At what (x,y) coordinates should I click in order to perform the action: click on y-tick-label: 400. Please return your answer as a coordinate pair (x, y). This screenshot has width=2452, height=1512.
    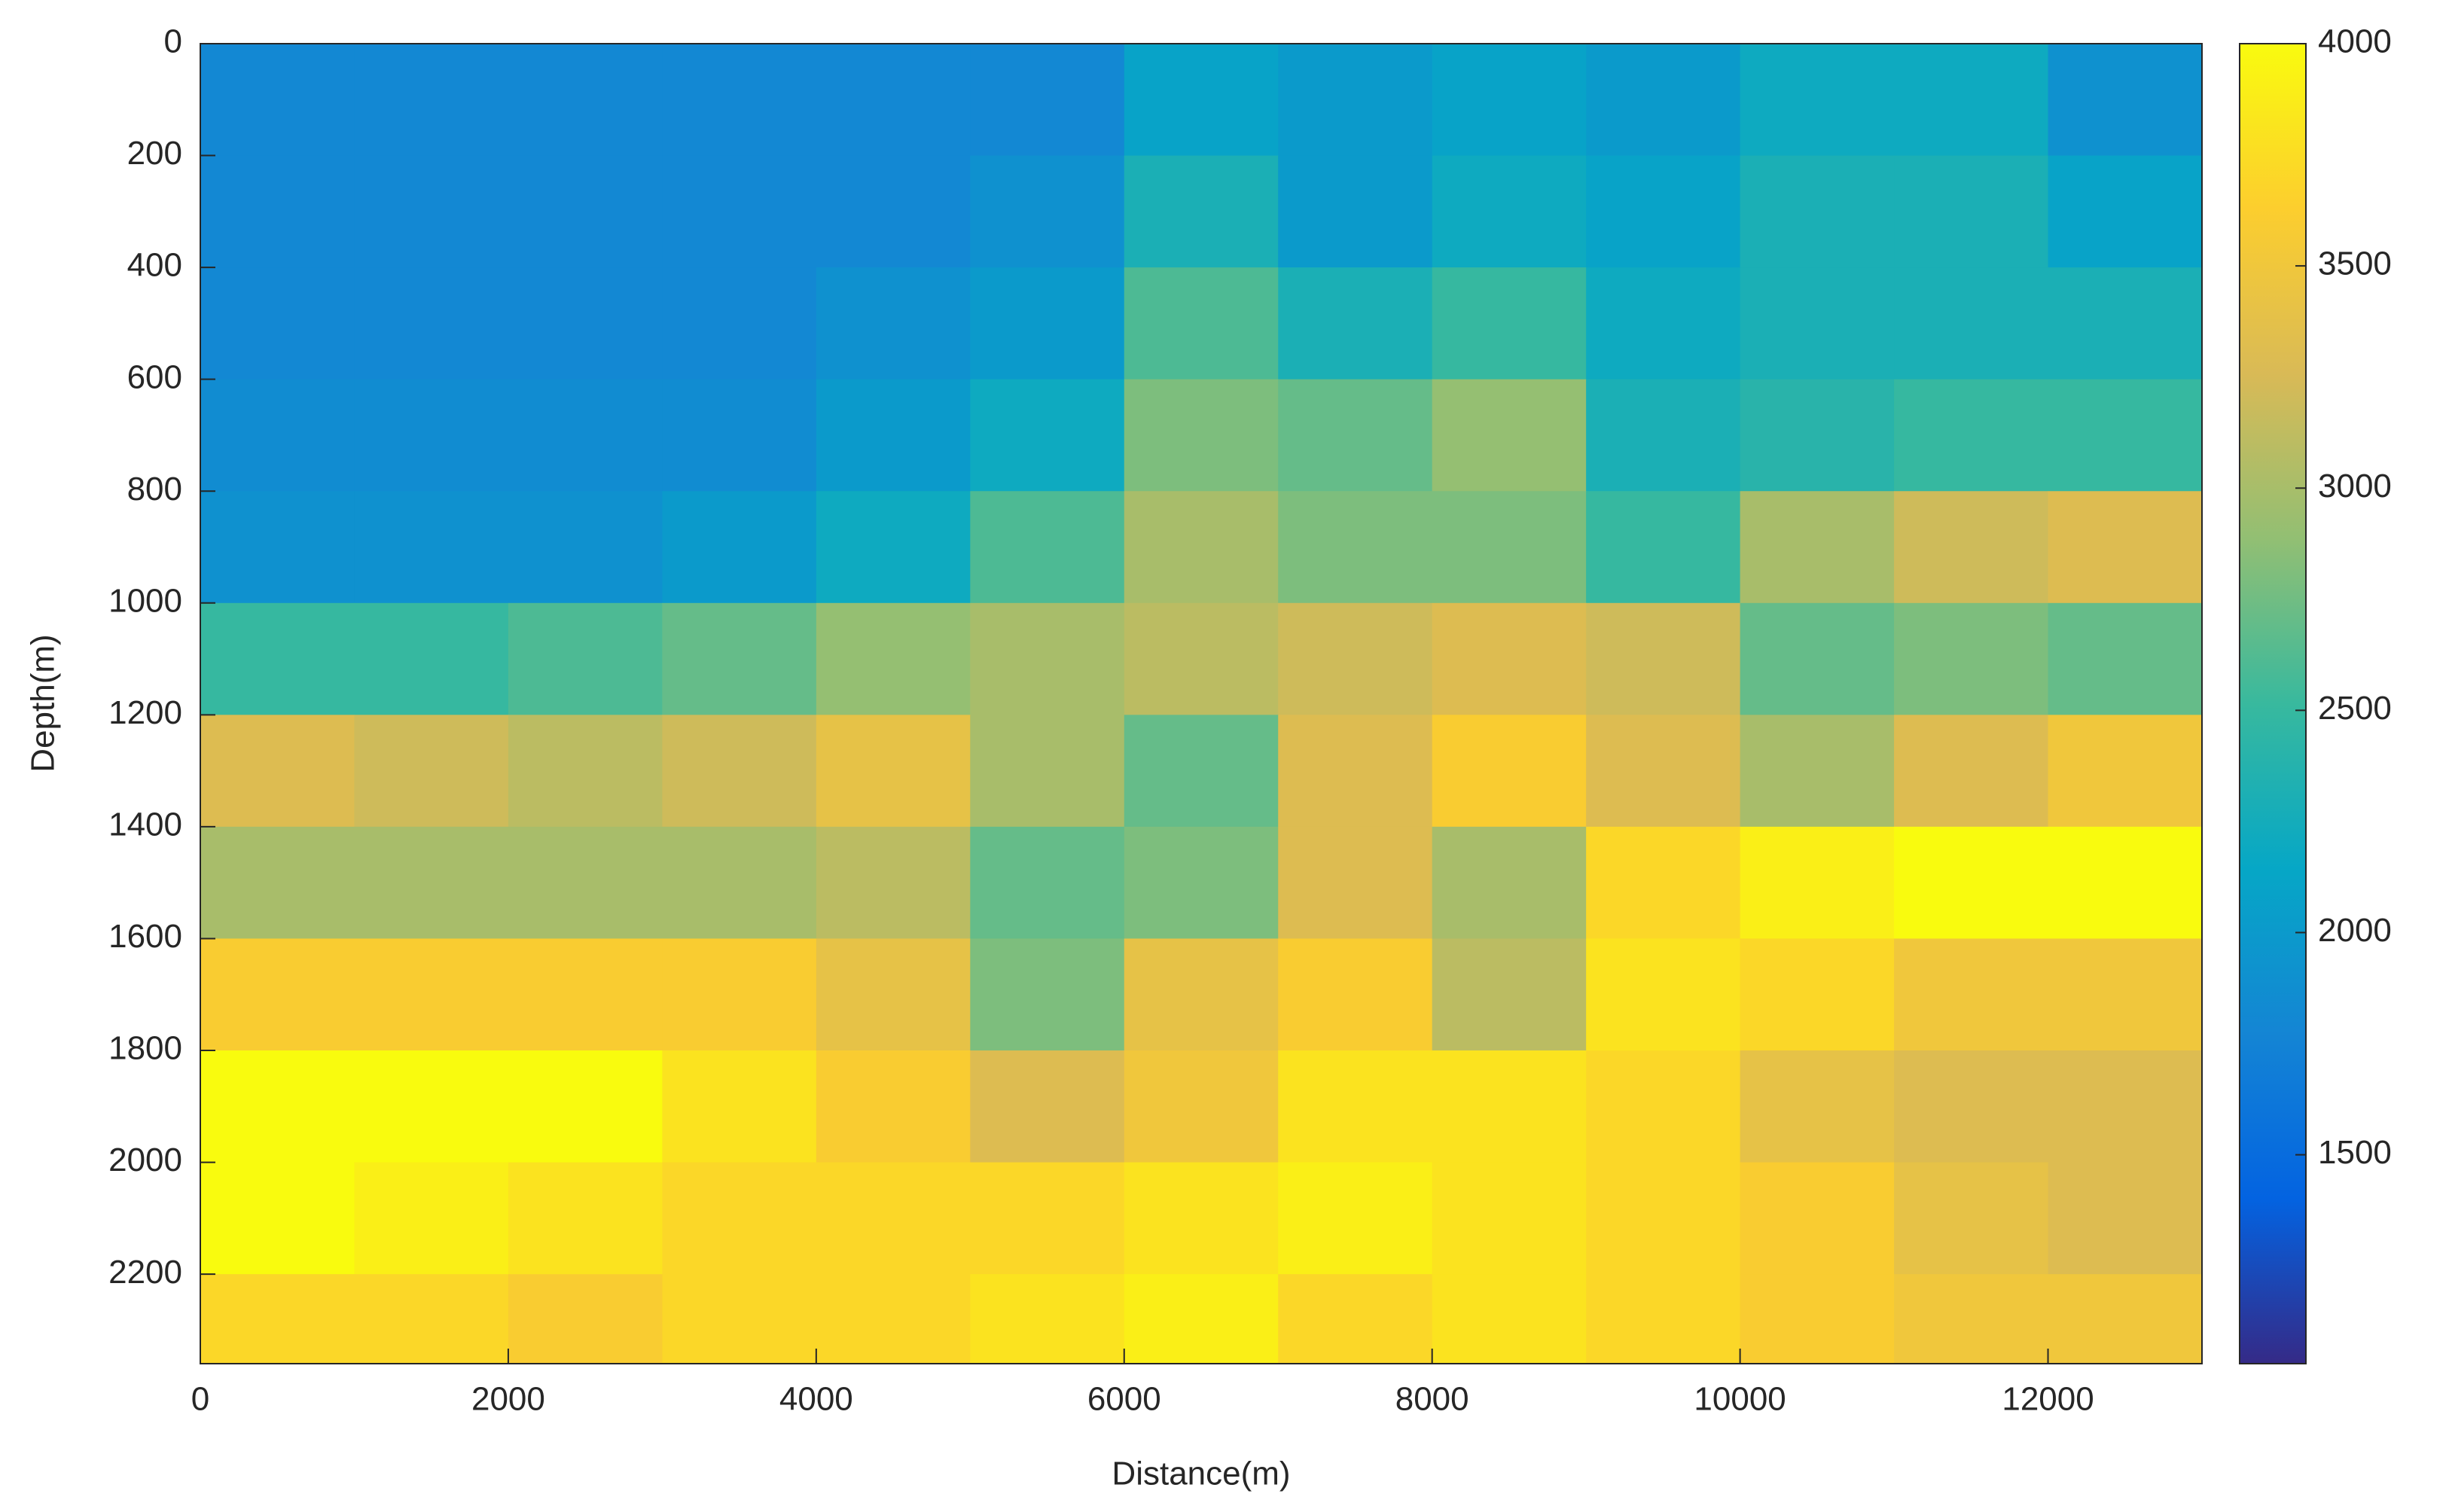
    Looking at the image, I should click on (154, 265).